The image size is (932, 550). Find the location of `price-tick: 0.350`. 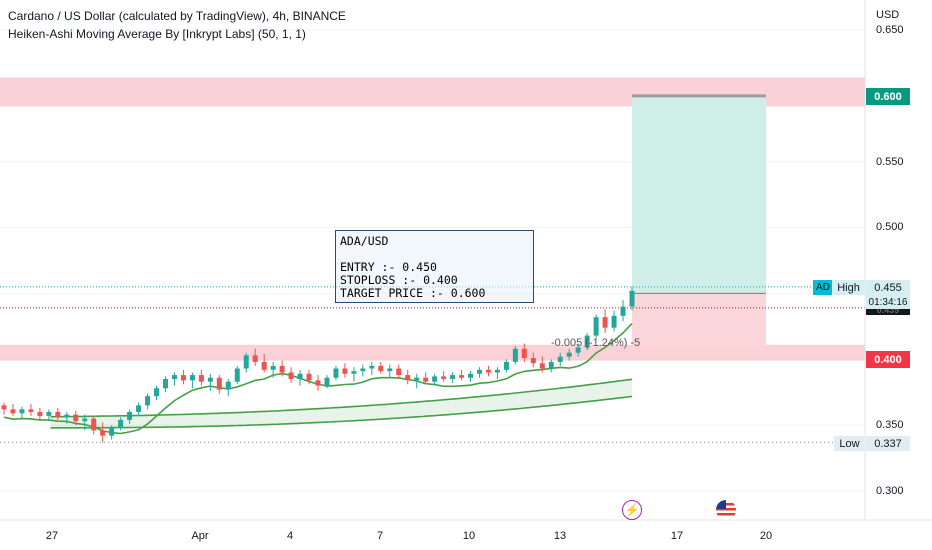

price-tick: 0.350 is located at coordinates (890, 425).